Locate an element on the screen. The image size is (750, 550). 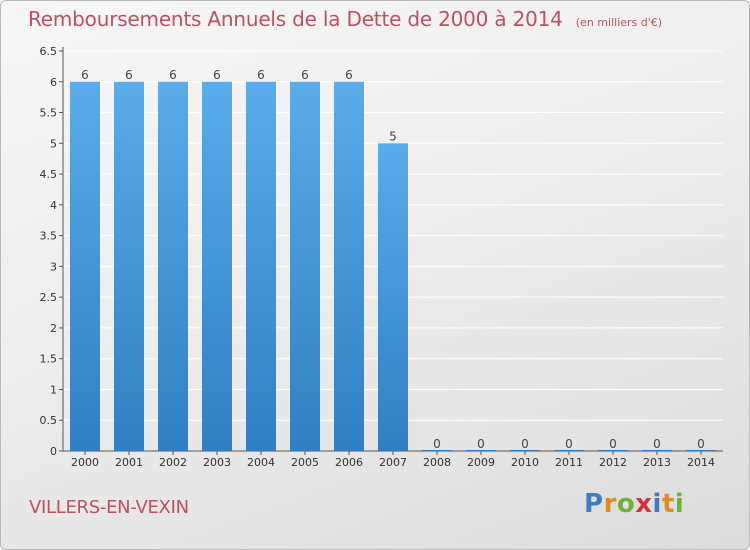
x-tick-label: 2014 is located at coordinates (701, 462).